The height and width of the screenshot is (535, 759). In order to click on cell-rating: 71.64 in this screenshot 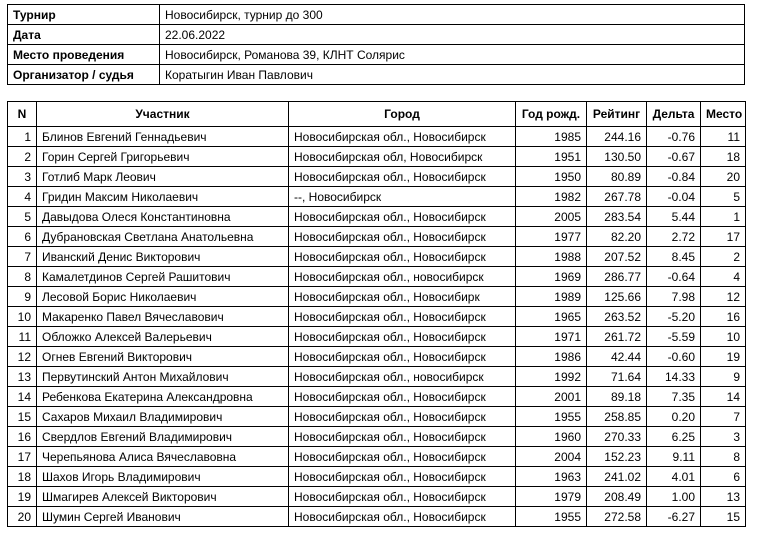, I will do `click(616, 376)`.